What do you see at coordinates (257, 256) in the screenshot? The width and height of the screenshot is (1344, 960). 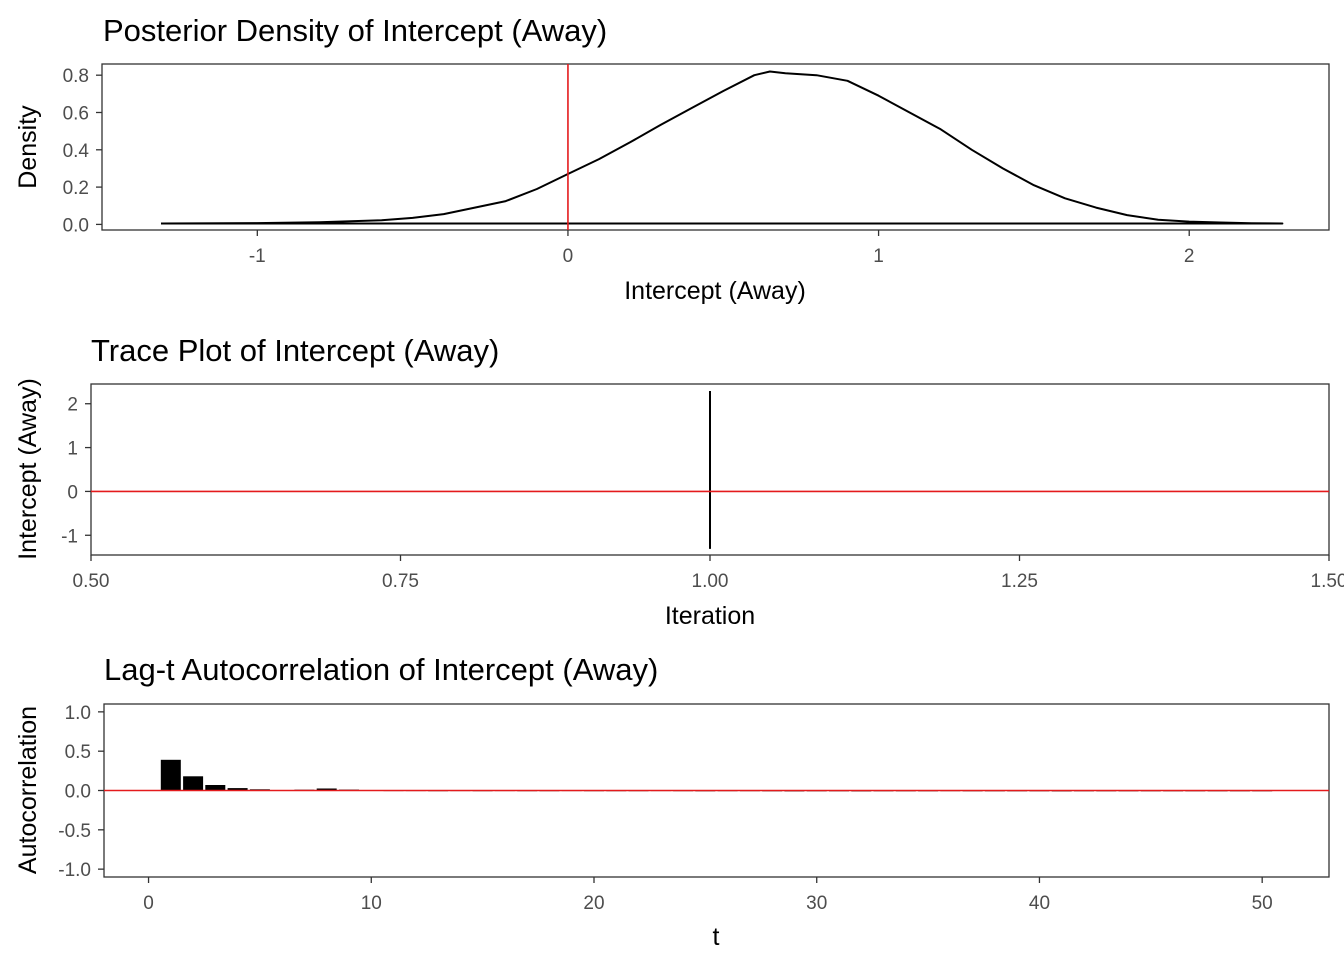 I see `density-x-tick-label: -1` at bounding box center [257, 256].